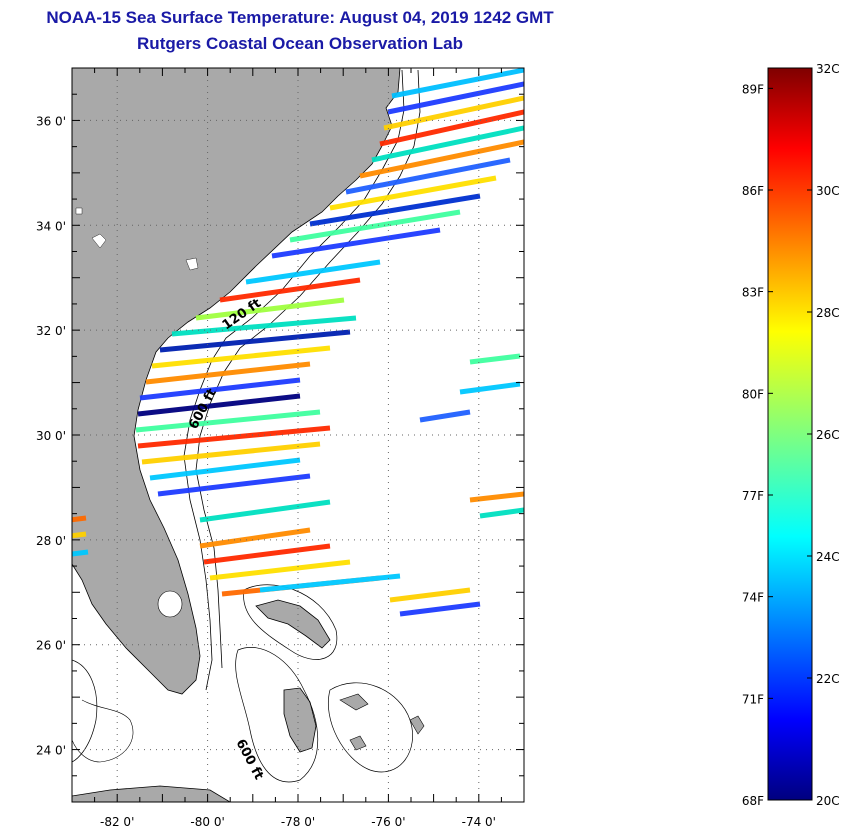  What do you see at coordinates (293, 624) in the screenshot?
I see `bahamas-abaco` at bounding box center [293, 624].